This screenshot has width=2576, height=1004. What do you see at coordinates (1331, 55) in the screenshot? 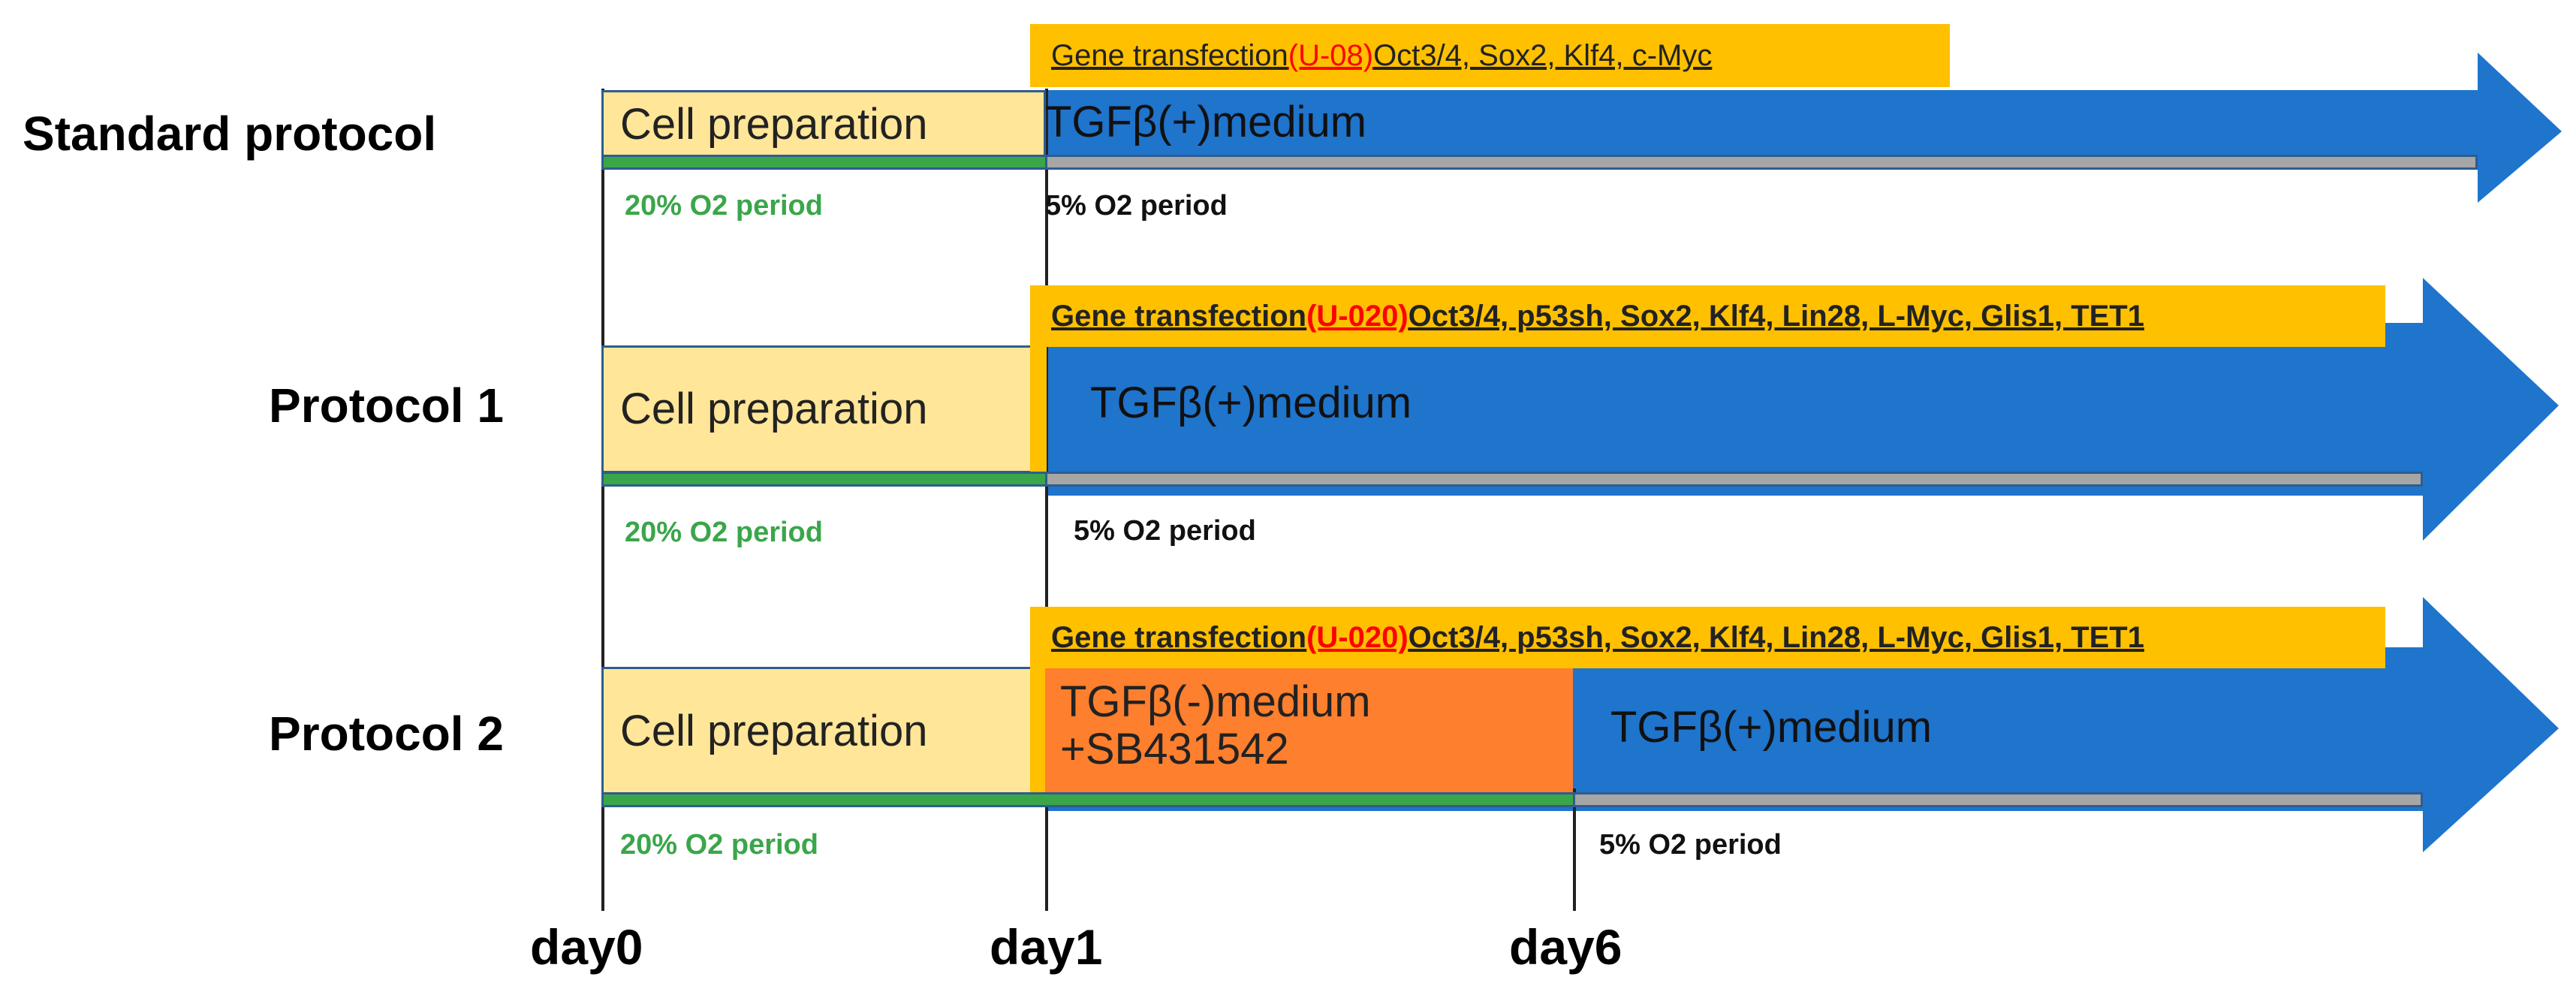
I see `gene-code: (U-08)` at bounding box center [1331, 55].